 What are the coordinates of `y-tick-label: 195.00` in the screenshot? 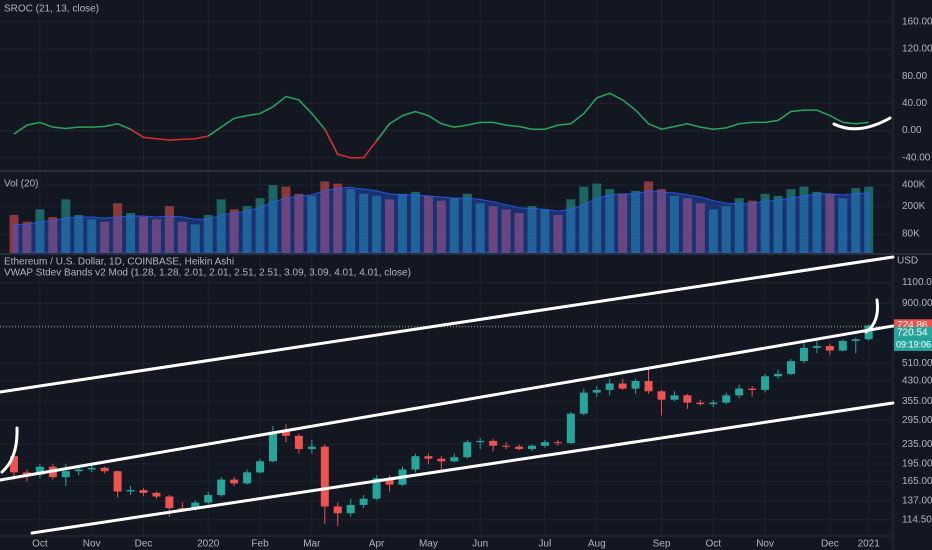 It's located at (917, 464).